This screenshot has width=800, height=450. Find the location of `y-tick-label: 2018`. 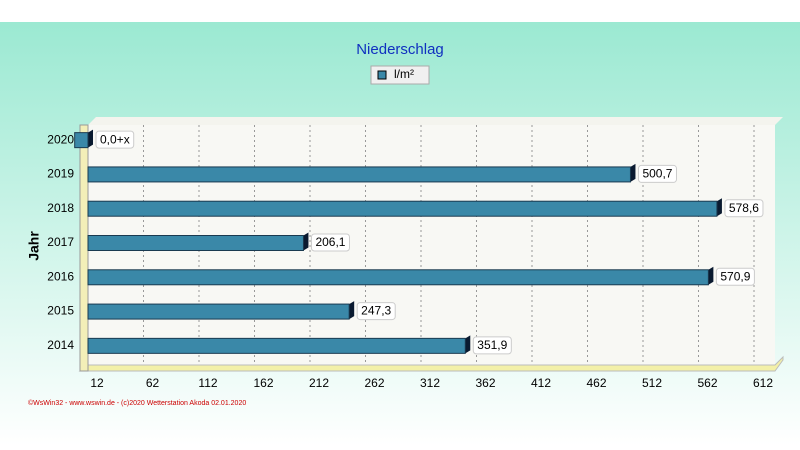

y-tick-label: 2018 is located at coordinates (60, 208).